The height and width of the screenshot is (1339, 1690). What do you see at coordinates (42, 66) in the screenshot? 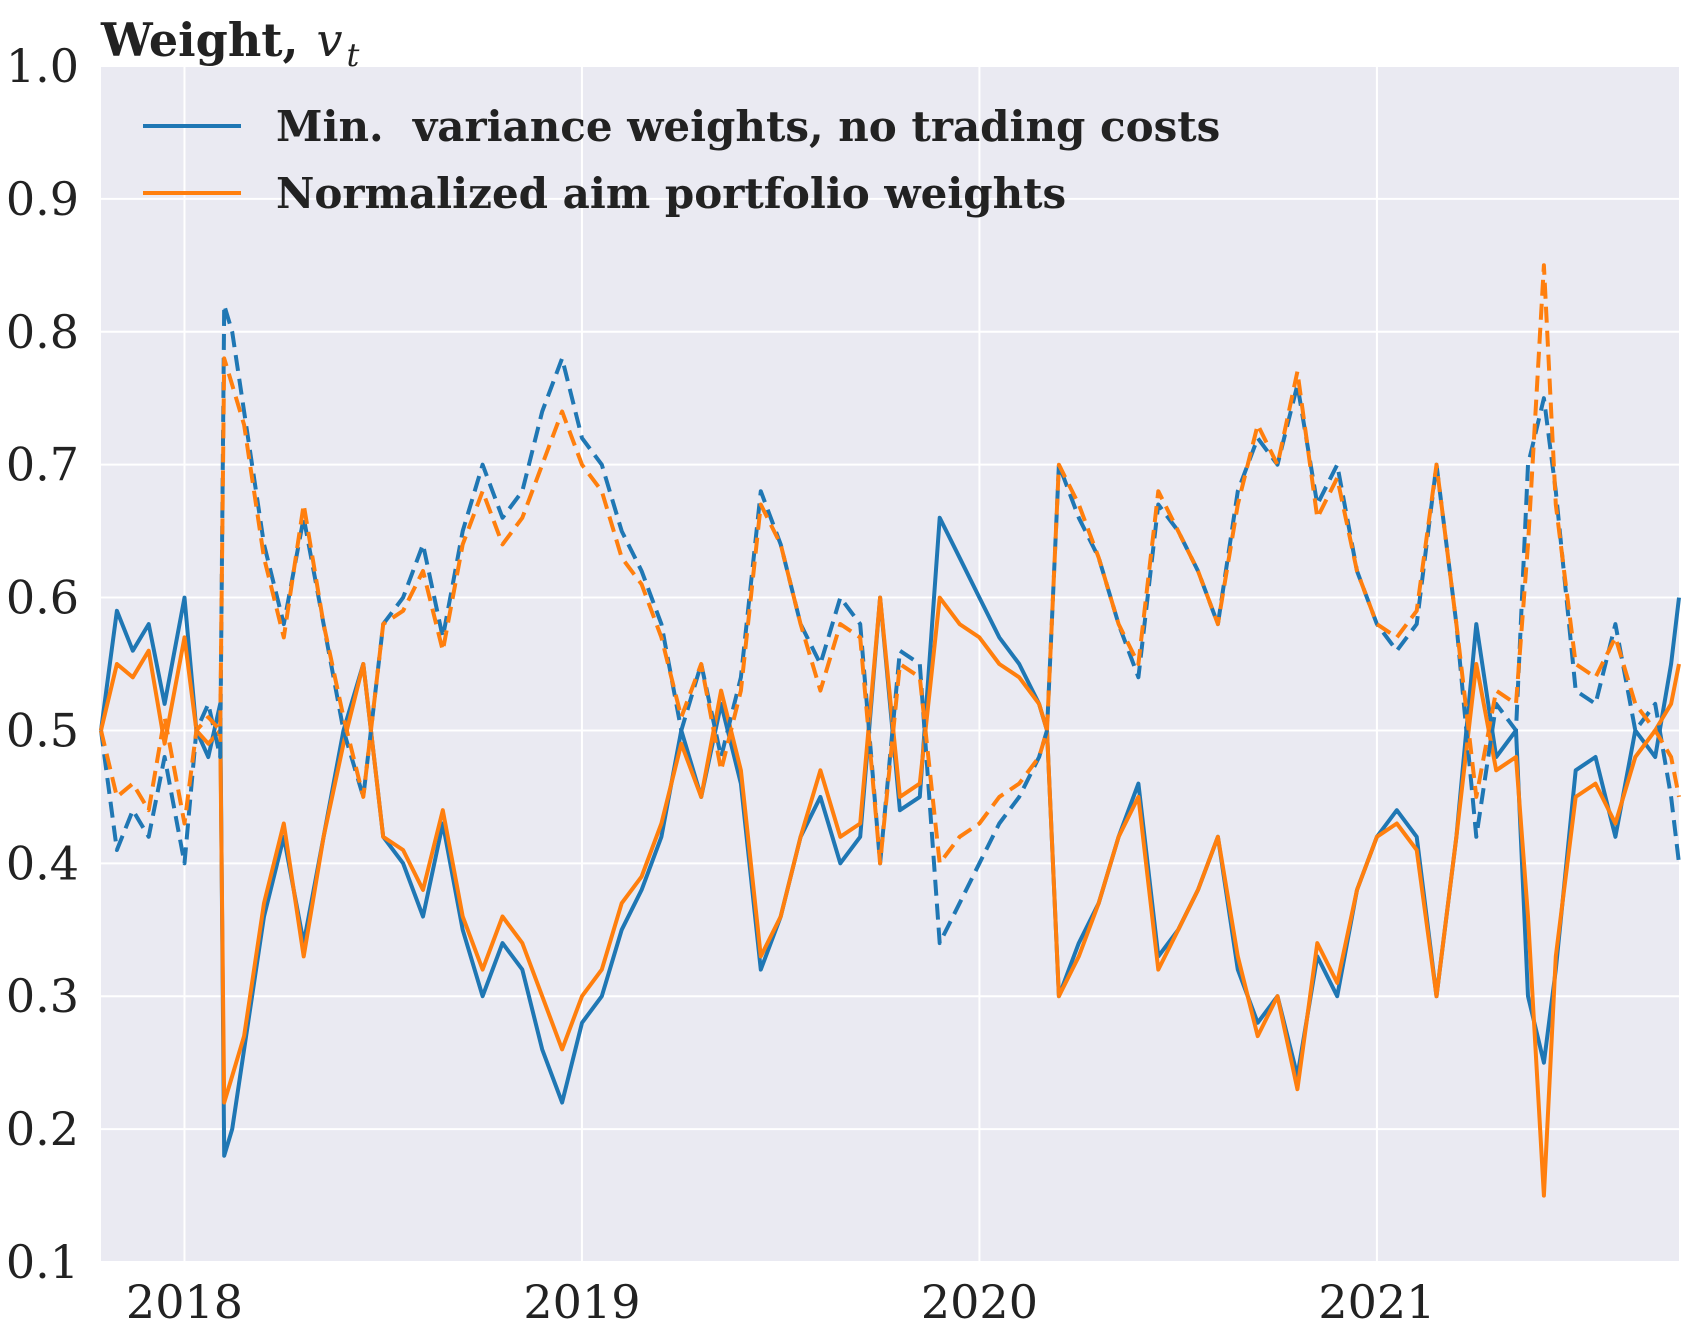
I see `y-tick-label: 1.0` at bounding box center [42, 66].